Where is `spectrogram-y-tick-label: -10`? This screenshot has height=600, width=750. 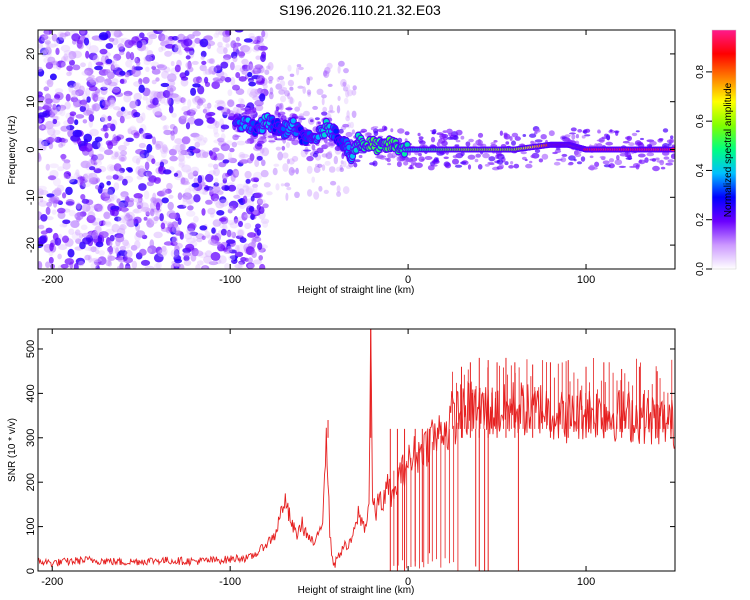
spectrogram-y-tick-label: -10 is located at coordinates (31, 197).